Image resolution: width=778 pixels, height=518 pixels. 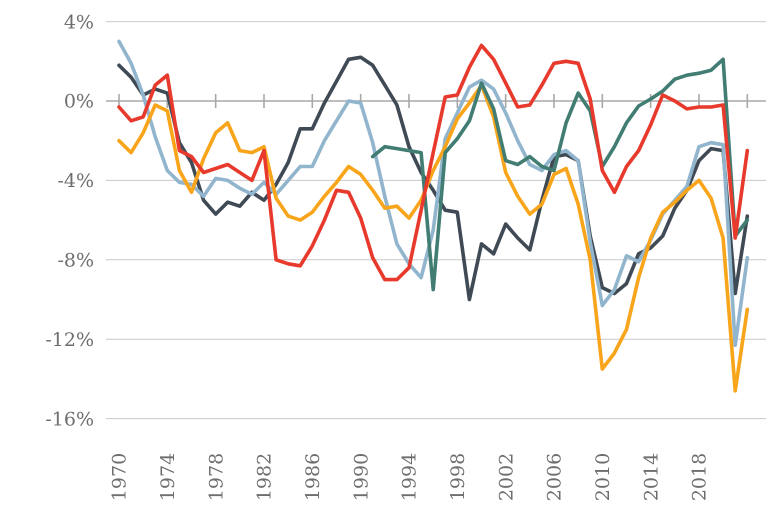 What do you see at coordinates (79, 102) in the screenshot?
I see `y-axis-tick-label: 0%` at bounding box center [79, 102].